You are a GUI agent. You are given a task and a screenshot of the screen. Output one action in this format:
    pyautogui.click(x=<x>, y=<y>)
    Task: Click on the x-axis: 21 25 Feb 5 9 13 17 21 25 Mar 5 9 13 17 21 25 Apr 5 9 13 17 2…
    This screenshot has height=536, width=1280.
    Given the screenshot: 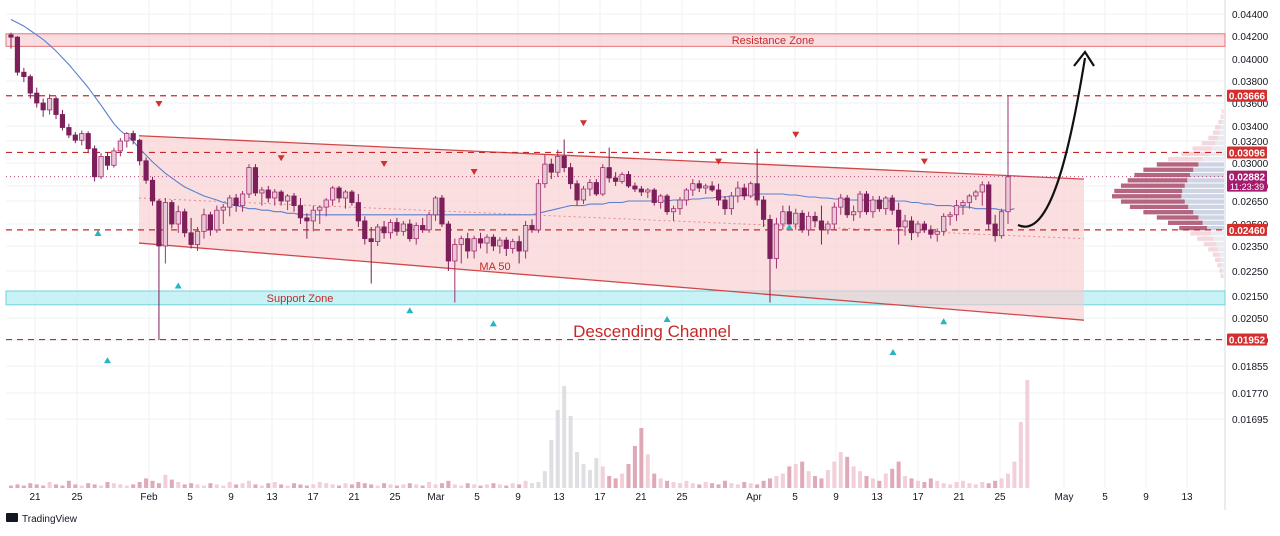 What is the action you would take?
    pyautogui.click(x=611, y=497)
    